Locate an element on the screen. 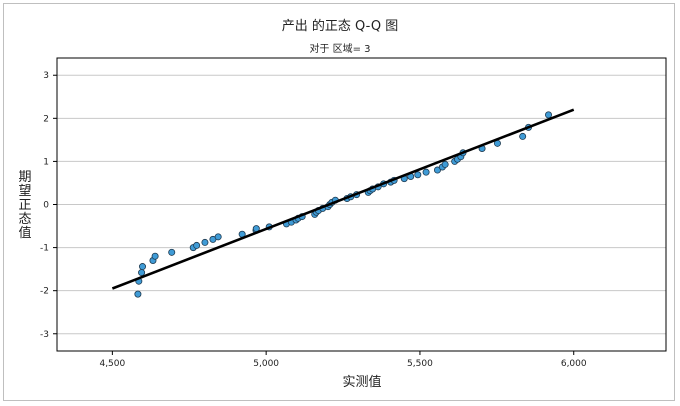 The image size is (680, 406). x-tick-label: 4,500 is located at coordinates (112, 364).